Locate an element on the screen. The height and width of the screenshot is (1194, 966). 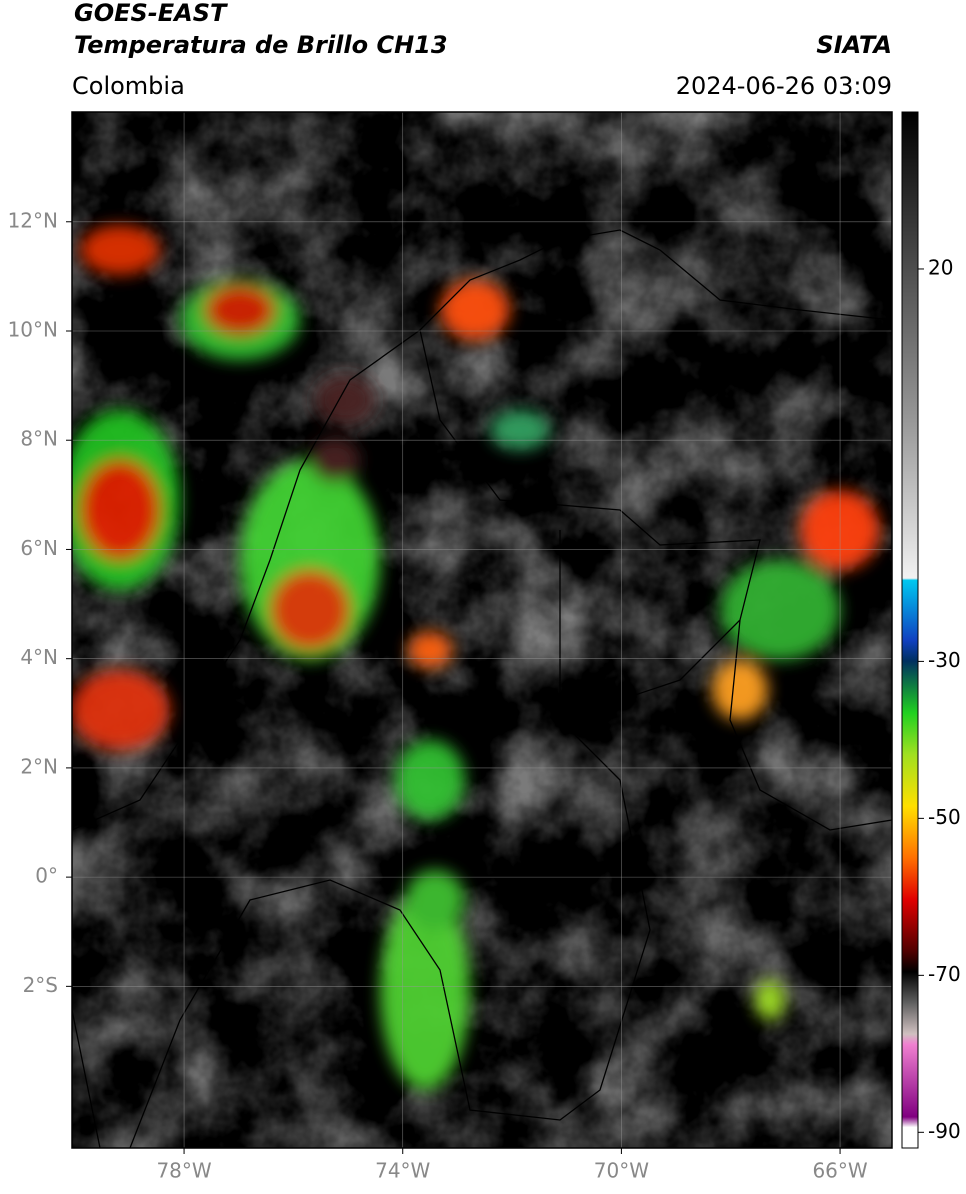
colorbar-tick-label: -70 is located at coordinates (944, 974).